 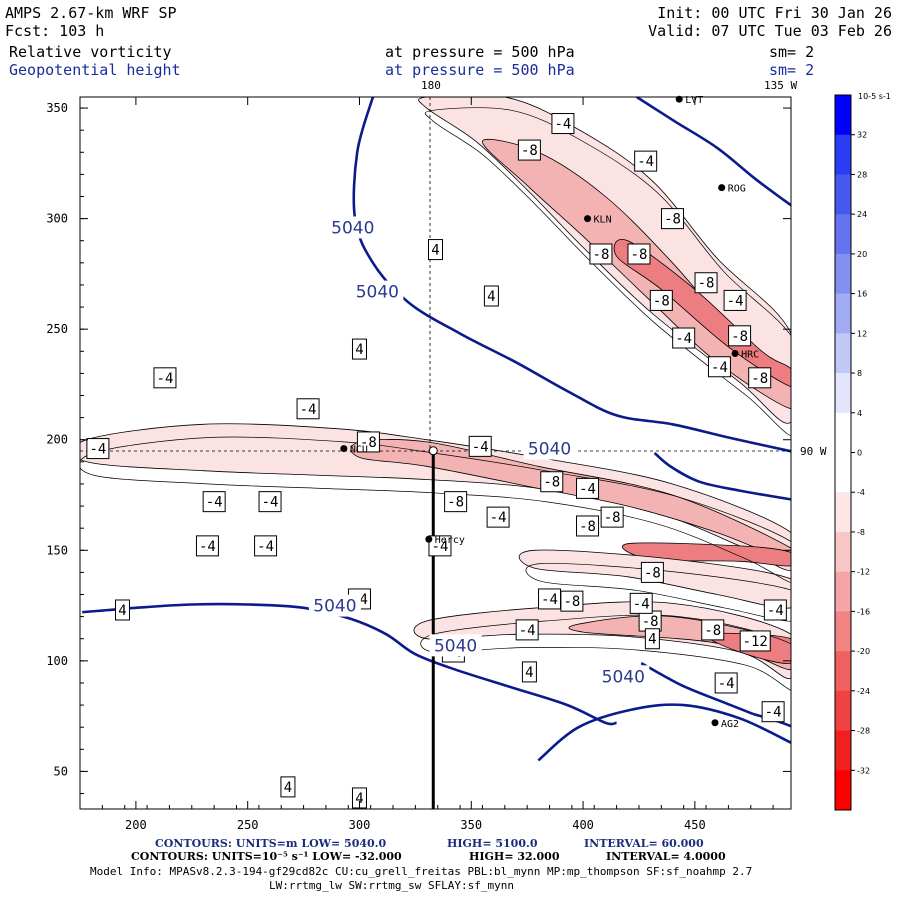 I want to click on contour-label-25: -8, so click(x=455, y=503).